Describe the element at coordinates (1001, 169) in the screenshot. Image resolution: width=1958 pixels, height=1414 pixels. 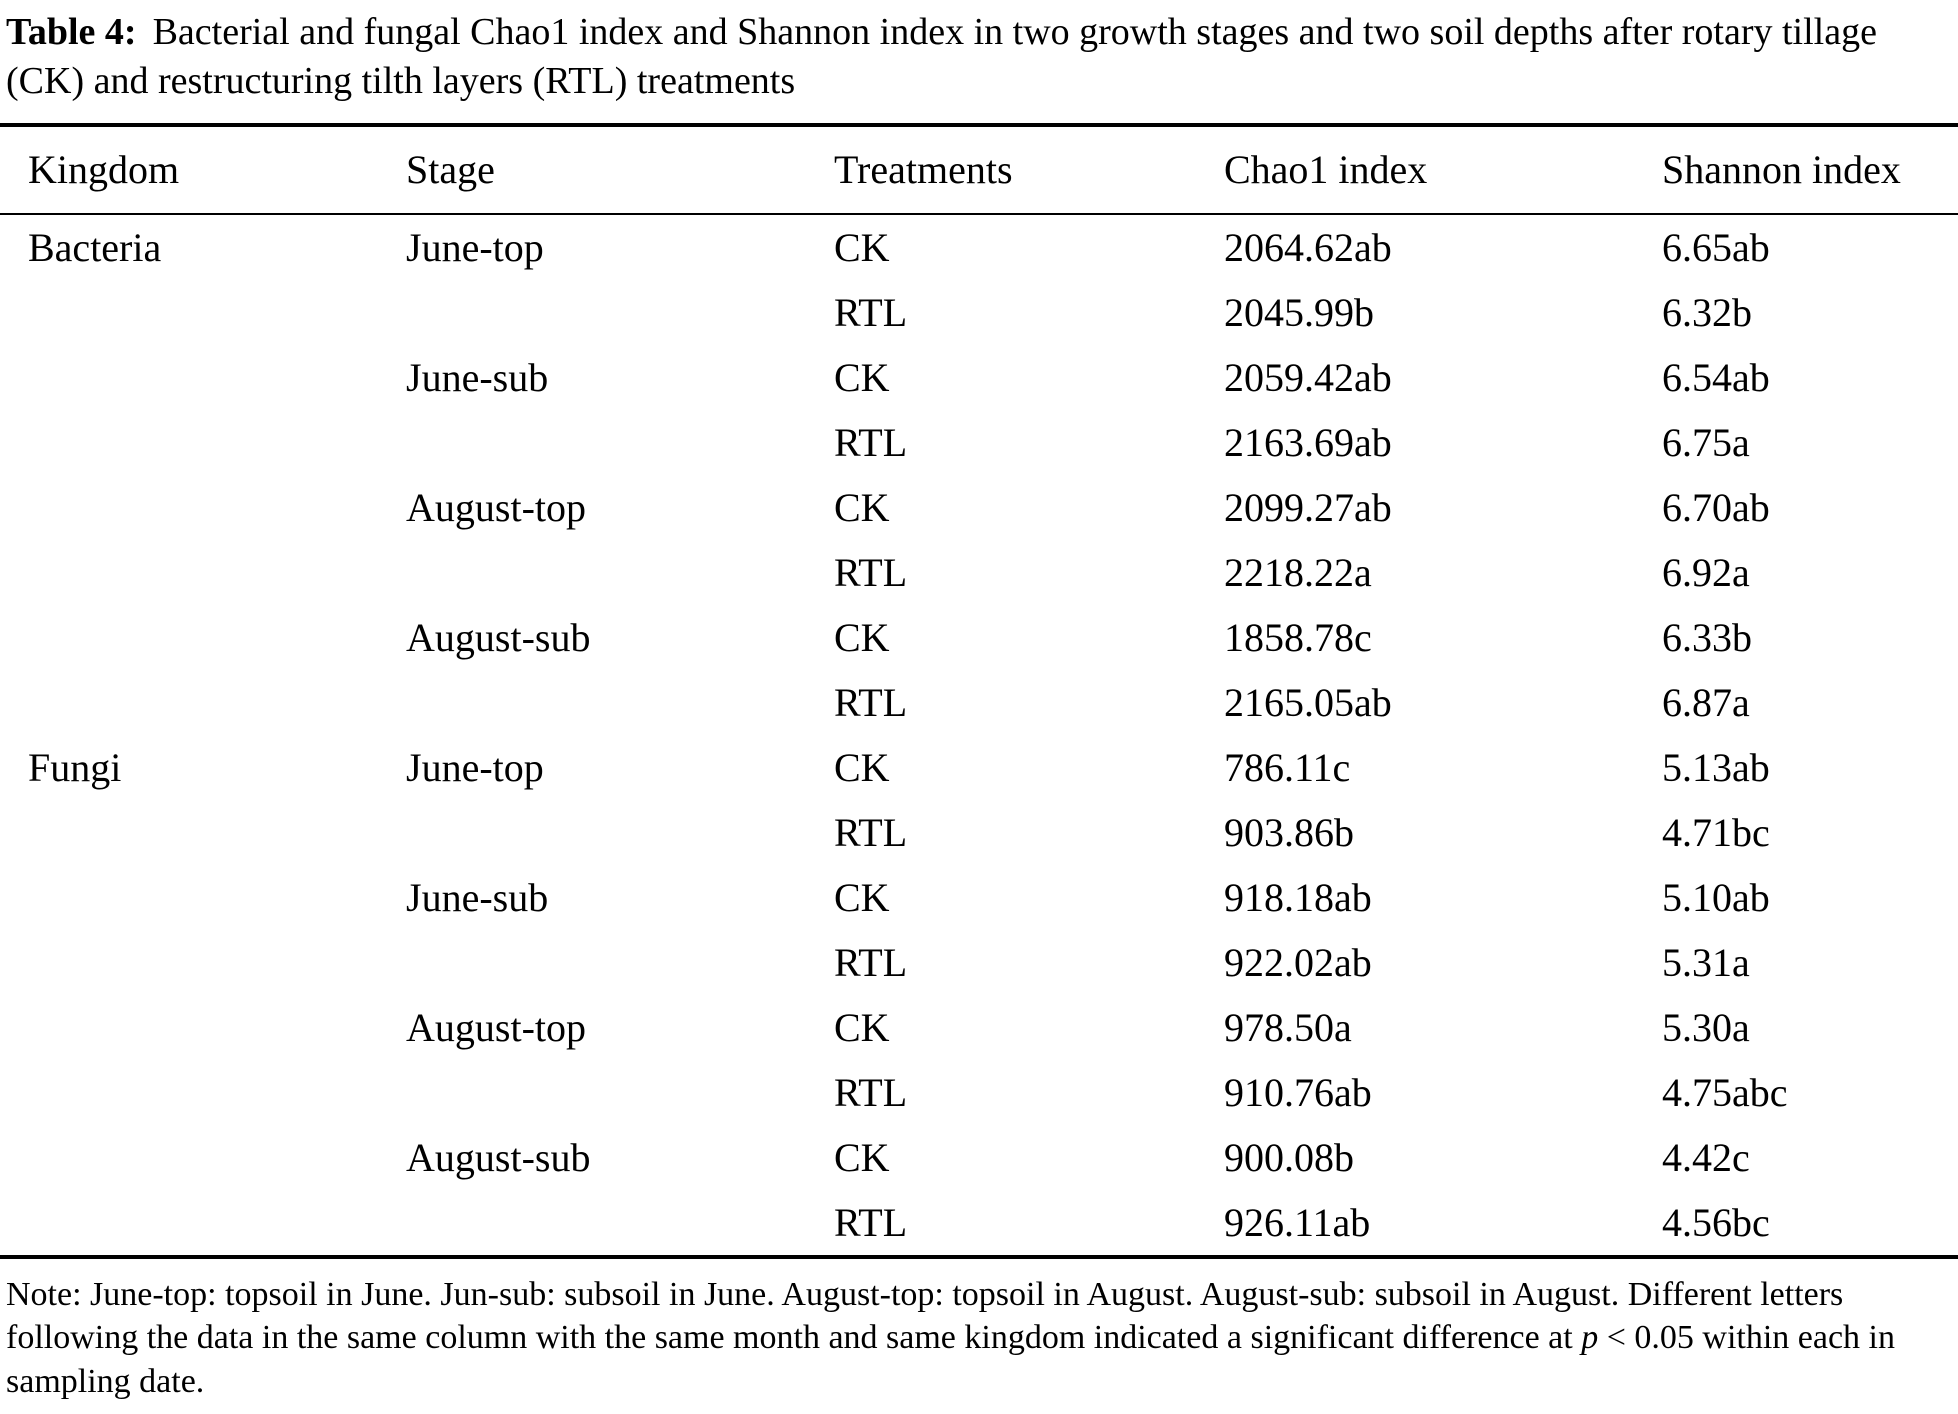
I see `column-header-treatments: Treatments` at that location.